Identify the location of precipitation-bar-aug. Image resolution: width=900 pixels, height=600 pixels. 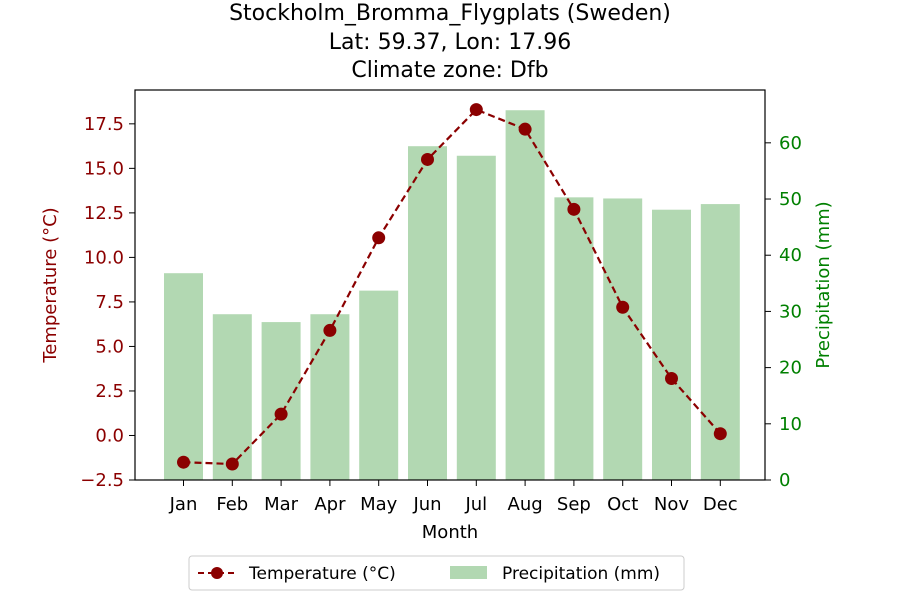
(525, 295).